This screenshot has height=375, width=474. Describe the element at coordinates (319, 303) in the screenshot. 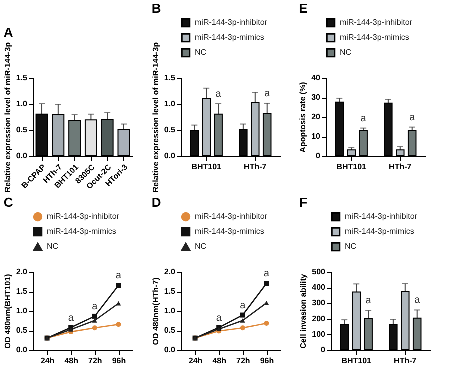

I see `y-tick-label: 300` at that location.